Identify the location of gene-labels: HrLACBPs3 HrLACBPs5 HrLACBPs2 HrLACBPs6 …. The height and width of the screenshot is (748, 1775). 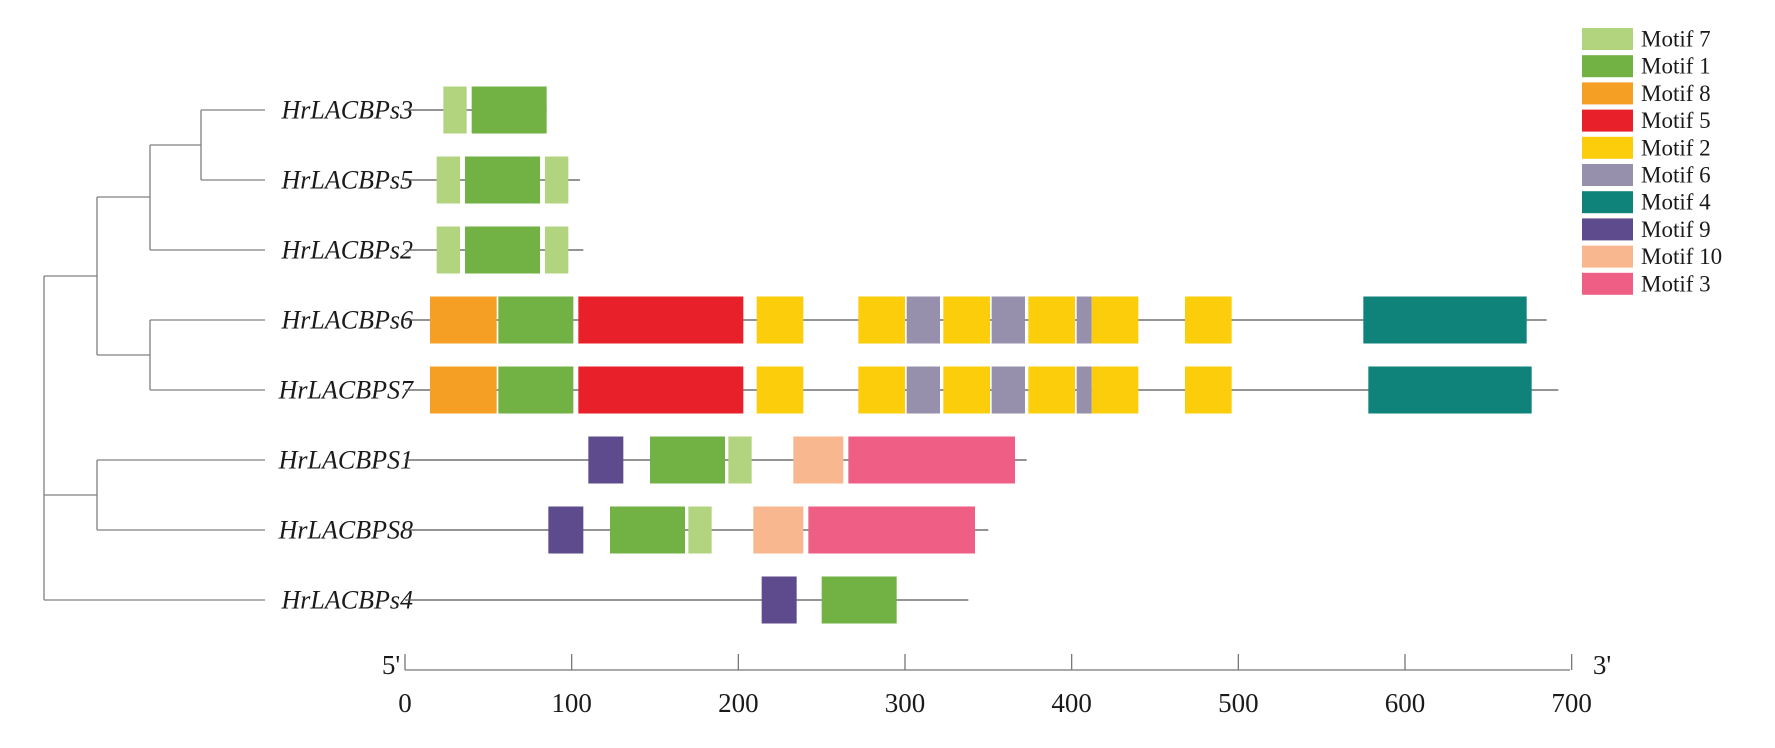
(346, 355).